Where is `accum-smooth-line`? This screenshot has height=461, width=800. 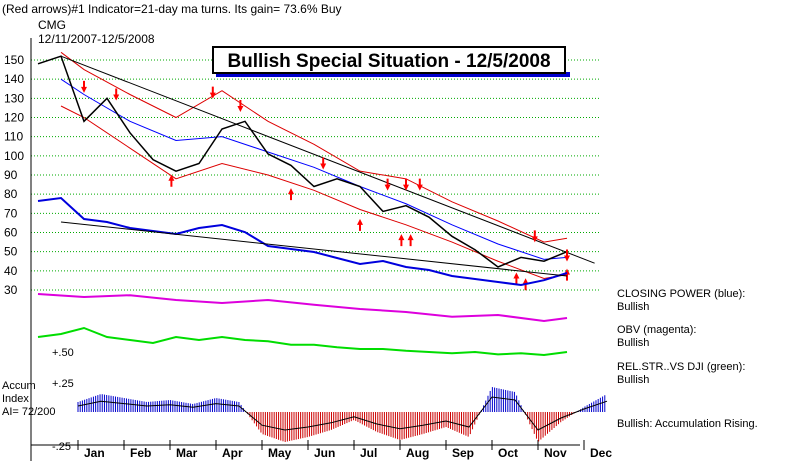 accum-smooth-line is located at coordinates (342, 413).